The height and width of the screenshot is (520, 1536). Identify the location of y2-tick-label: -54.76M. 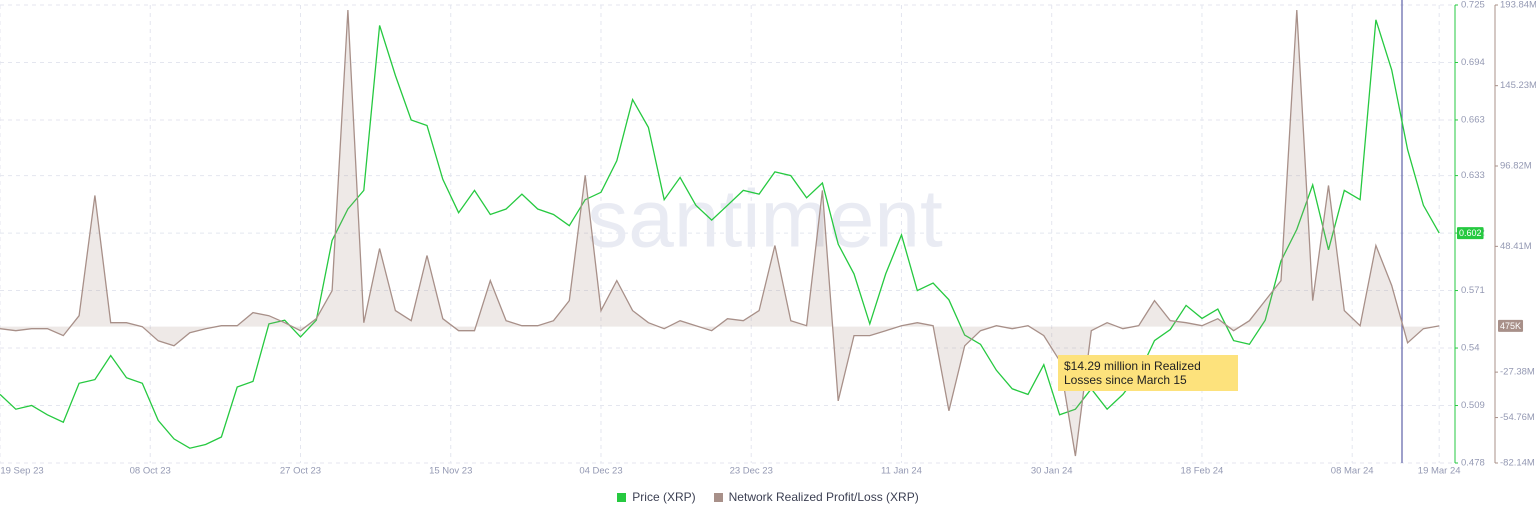
(1517, 417).